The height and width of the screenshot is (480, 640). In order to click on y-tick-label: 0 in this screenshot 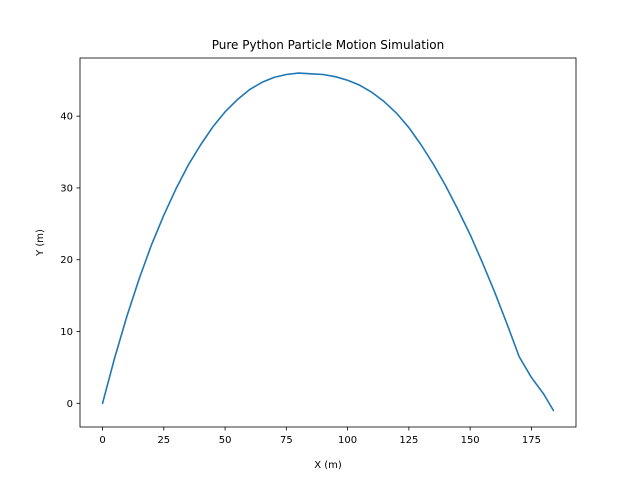, I will do `click(70, 404)`.